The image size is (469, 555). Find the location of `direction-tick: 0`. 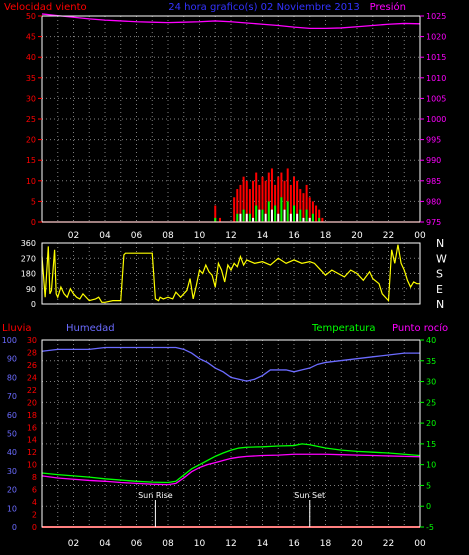

direction-tick: 0 is located at coordinates (33, 304).